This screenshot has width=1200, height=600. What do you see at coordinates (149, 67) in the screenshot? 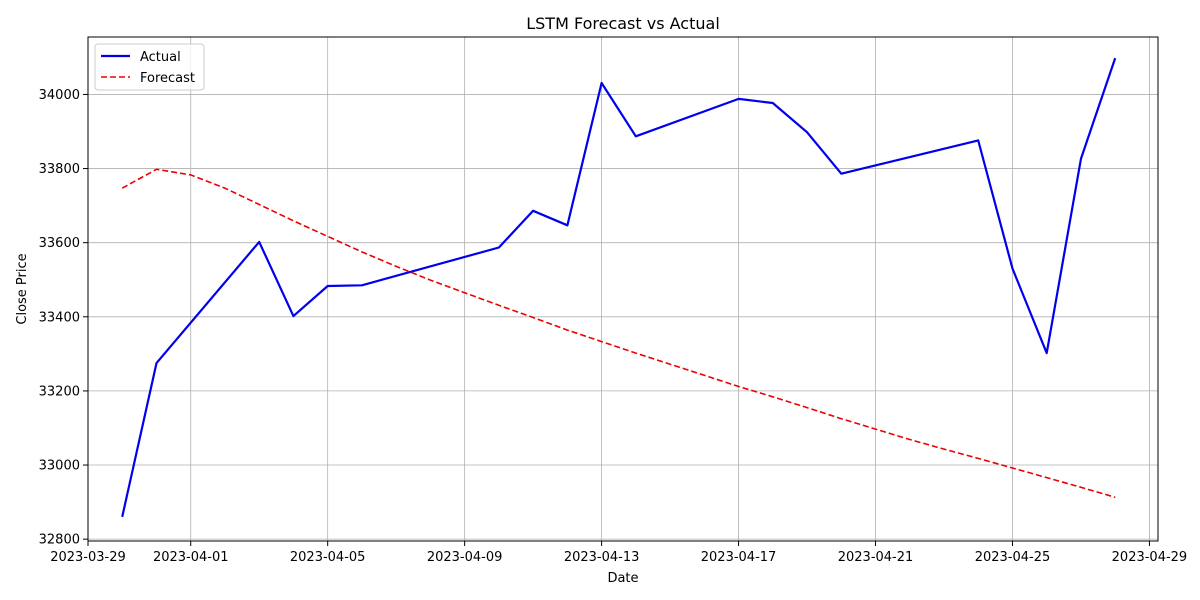
I see `legend: Actual Forecast` at bounding box center [149, 67].